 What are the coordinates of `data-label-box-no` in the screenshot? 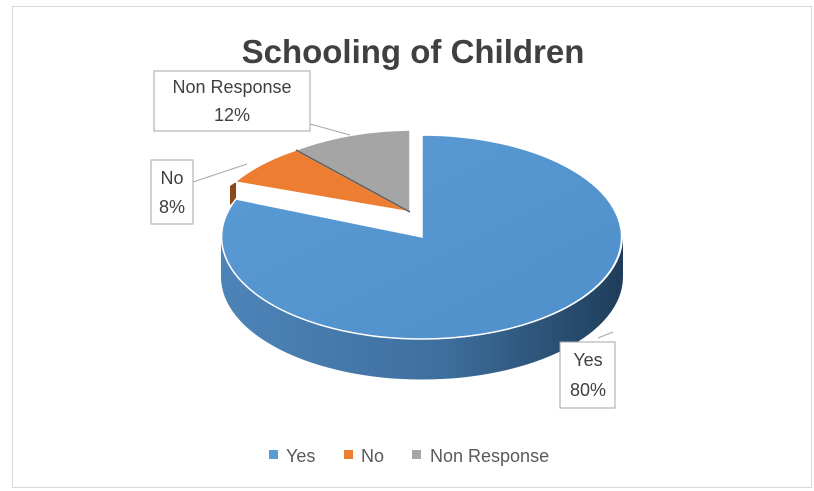 It's located at (172, 192).